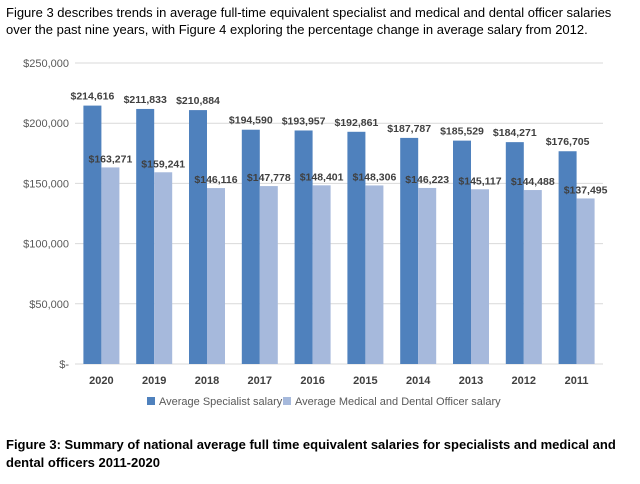 The width and height of the screenshot is (640, 484). I want to click on y-tick-label: $250,000, so click(46, 64).